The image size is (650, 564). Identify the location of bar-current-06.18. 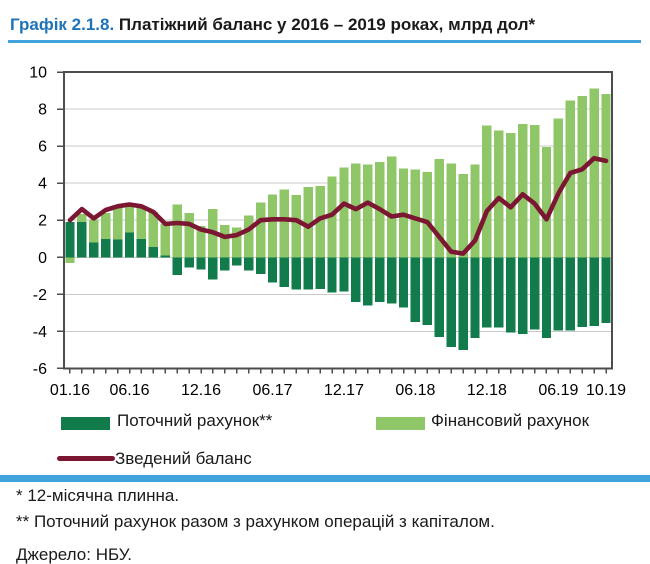
(415, 290).